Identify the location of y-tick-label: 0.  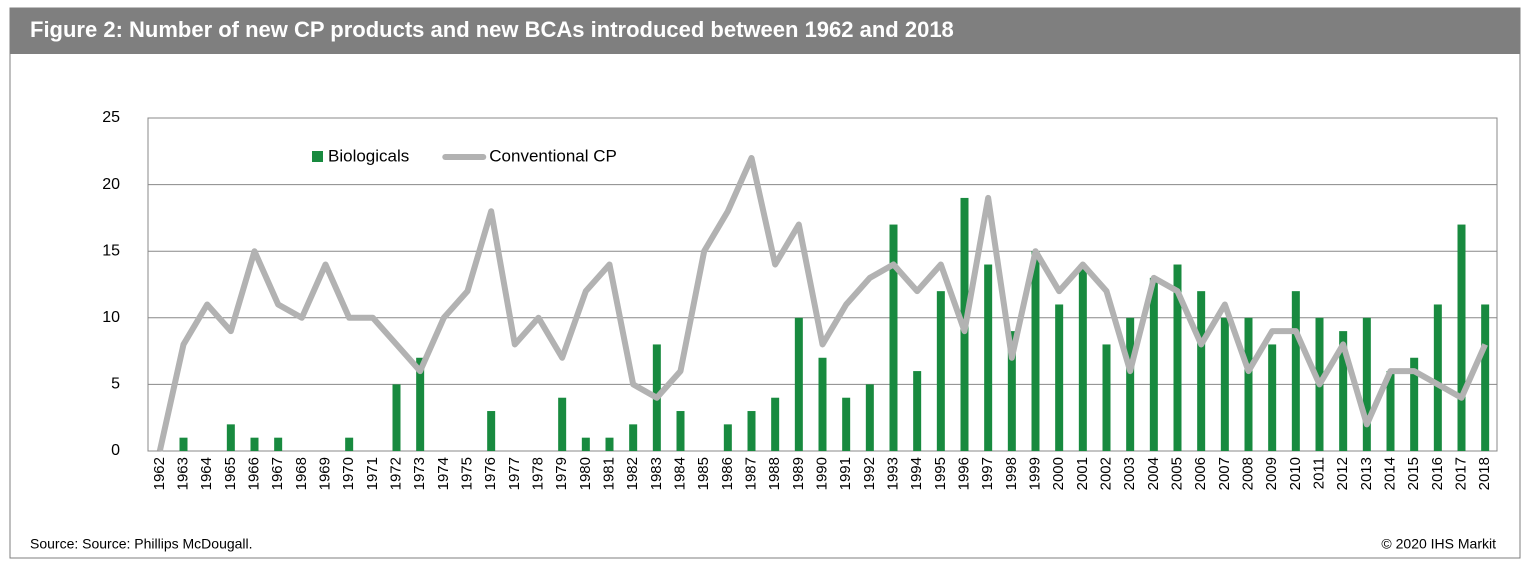
(115, 450).